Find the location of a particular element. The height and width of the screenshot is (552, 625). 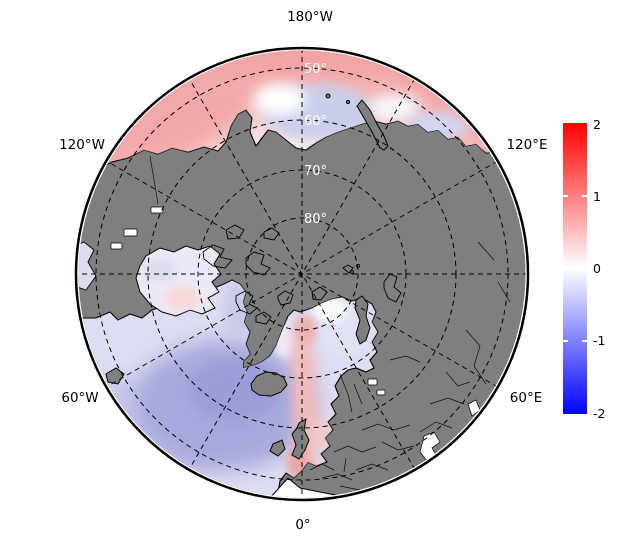

latitude-labels: 50° 60° 70° 80° is located at coordinates (315, 144).